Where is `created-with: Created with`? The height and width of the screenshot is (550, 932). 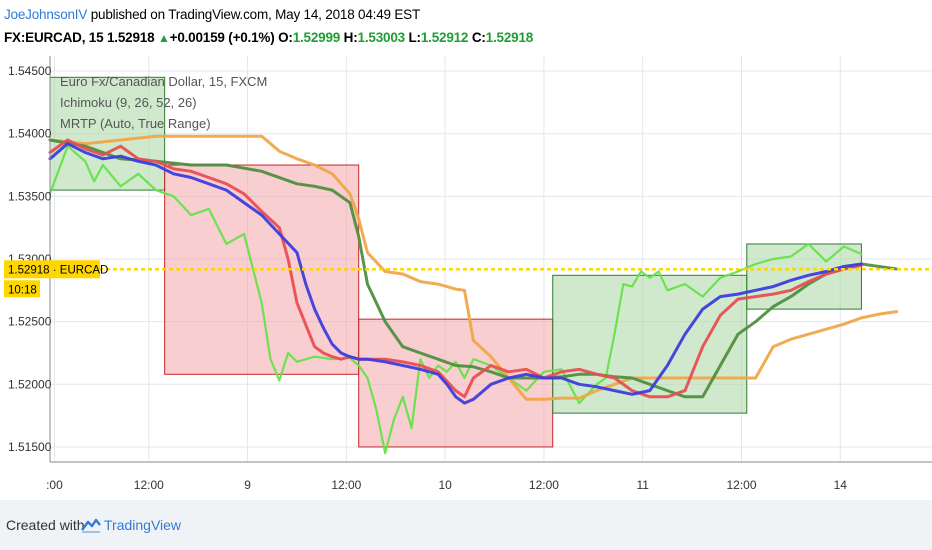
created-with: Created with is located at coordinates (45, 525).